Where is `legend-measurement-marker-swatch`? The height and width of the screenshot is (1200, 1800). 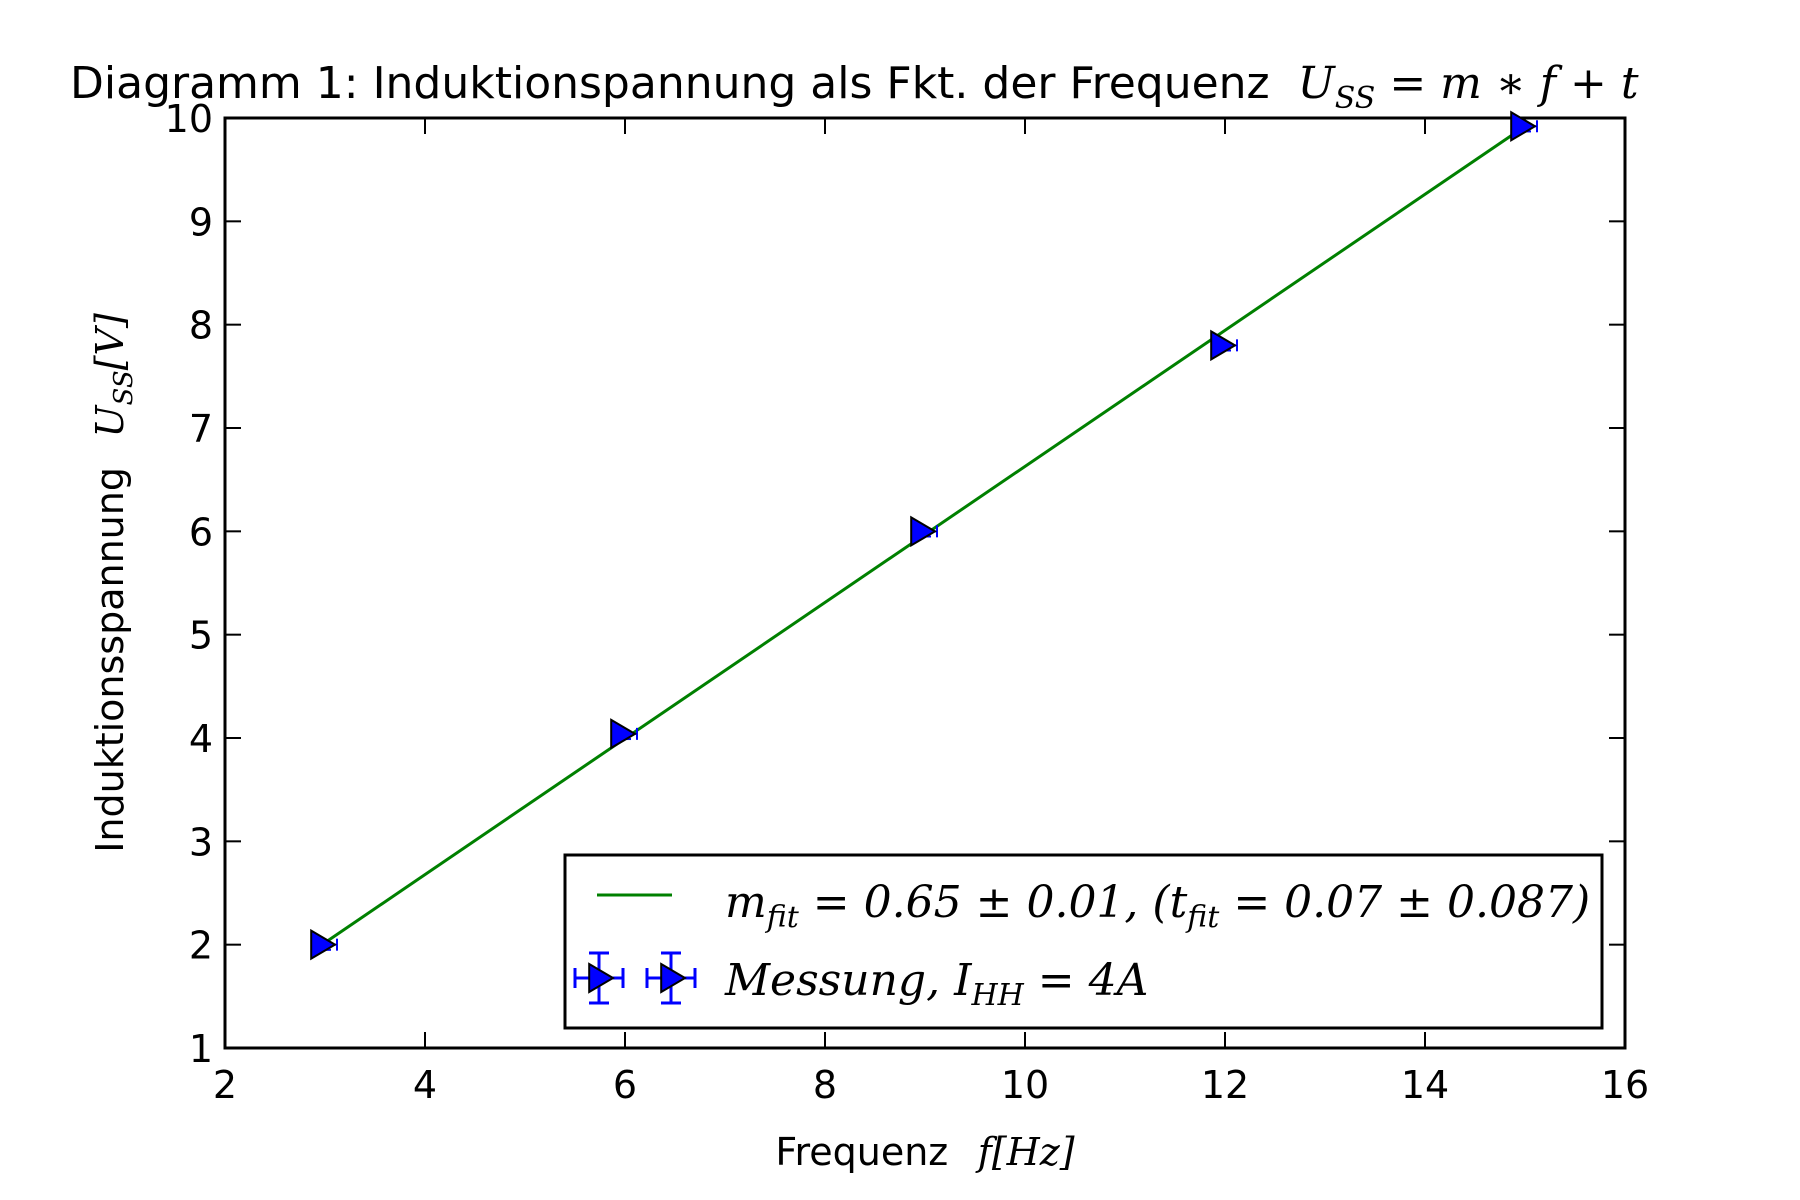 legend-measurement-marker-swatch is located at coordinates (635, 978).